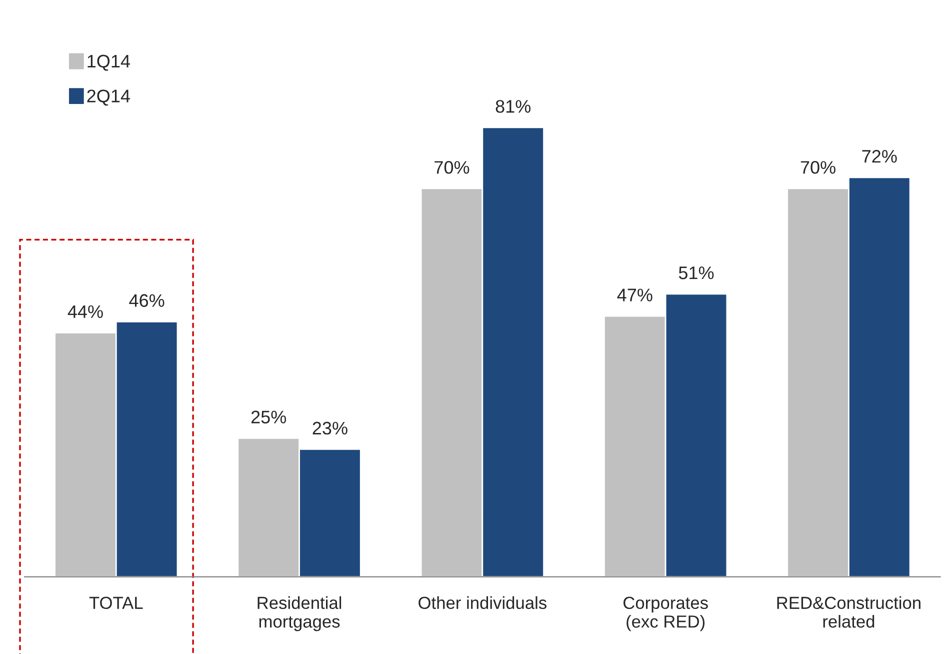  What do you see at coordinates (879, 156) in the screenshot?
I see `data-label: 72%` at bounding box center [879, 156].